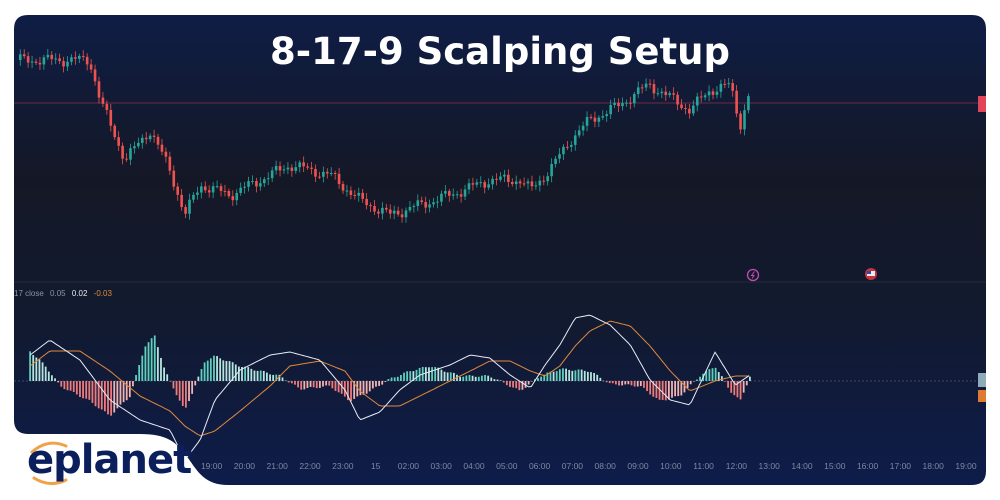  Describe the element at coordinates (500, 51) in the screenshot. I see `page-title: 8-17-9 Scalping Setup` at that location.